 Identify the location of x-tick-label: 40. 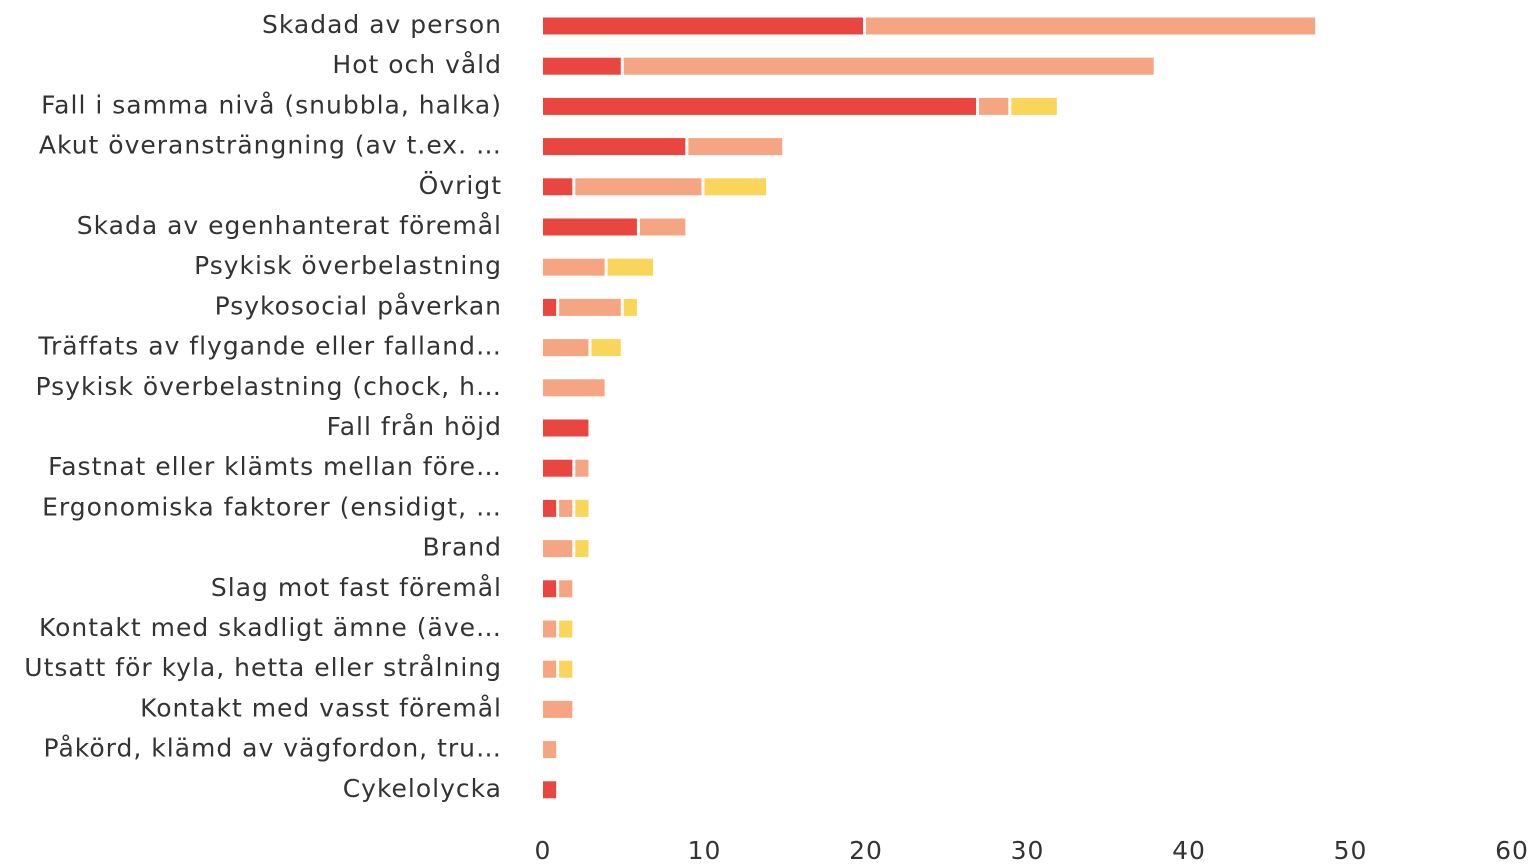
(1189, 850).